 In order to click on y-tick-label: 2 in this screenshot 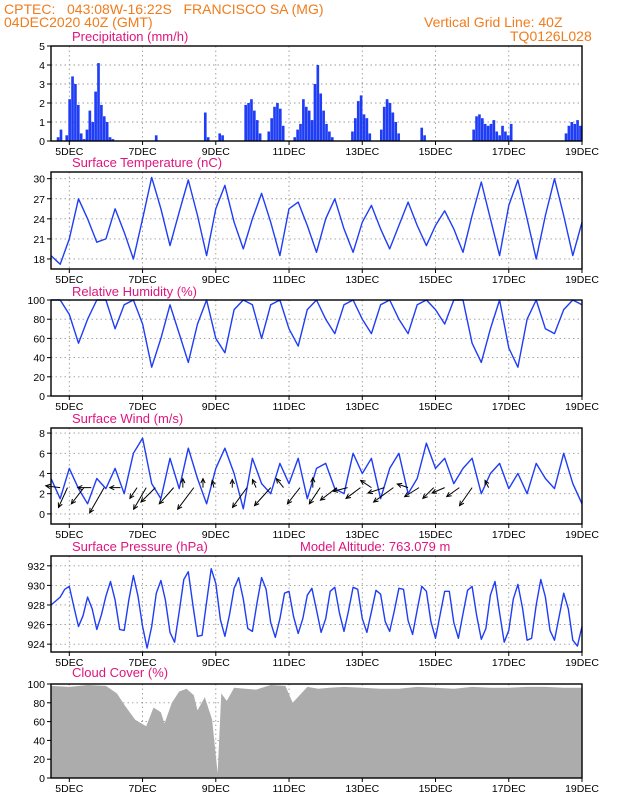, I will do `click(42, 495)`.